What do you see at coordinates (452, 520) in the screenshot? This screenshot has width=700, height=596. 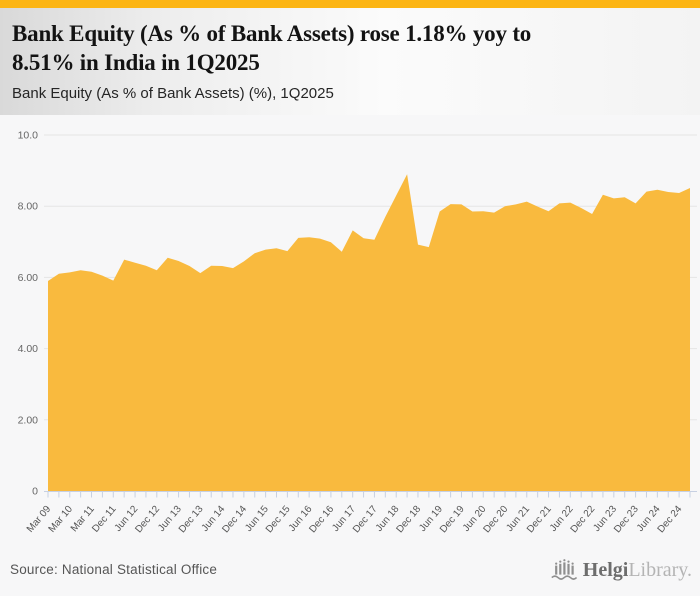 I see `x-axis-tick-label: Dec 19` at bounding box center [452, 520].